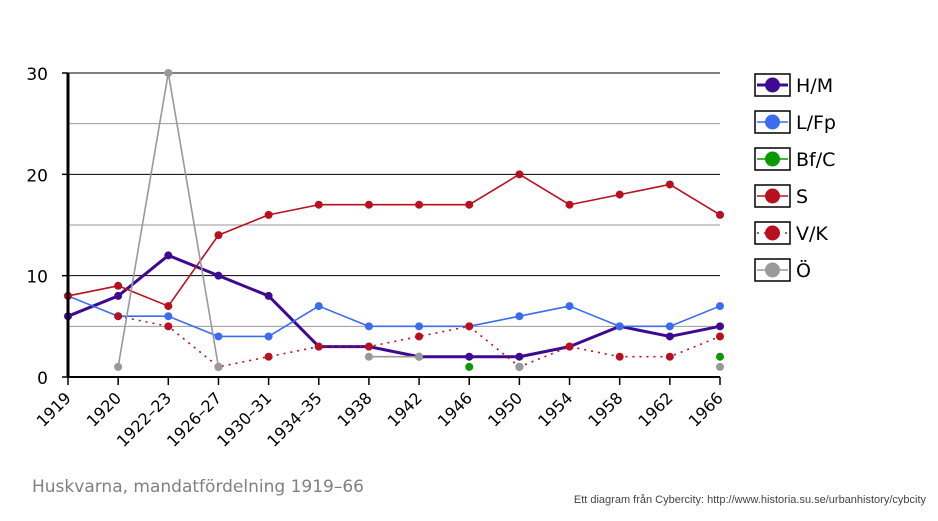 This screenshot has height=521, width=938. I want to click on legend-label: Bf/C, so click(815, 160).